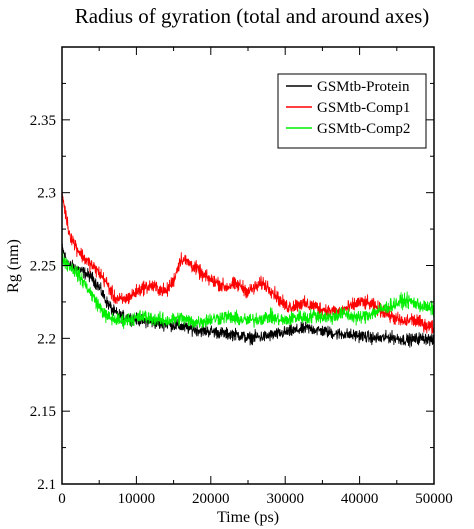  I want to click on x-tick-label: 30000, so click(285, 499).